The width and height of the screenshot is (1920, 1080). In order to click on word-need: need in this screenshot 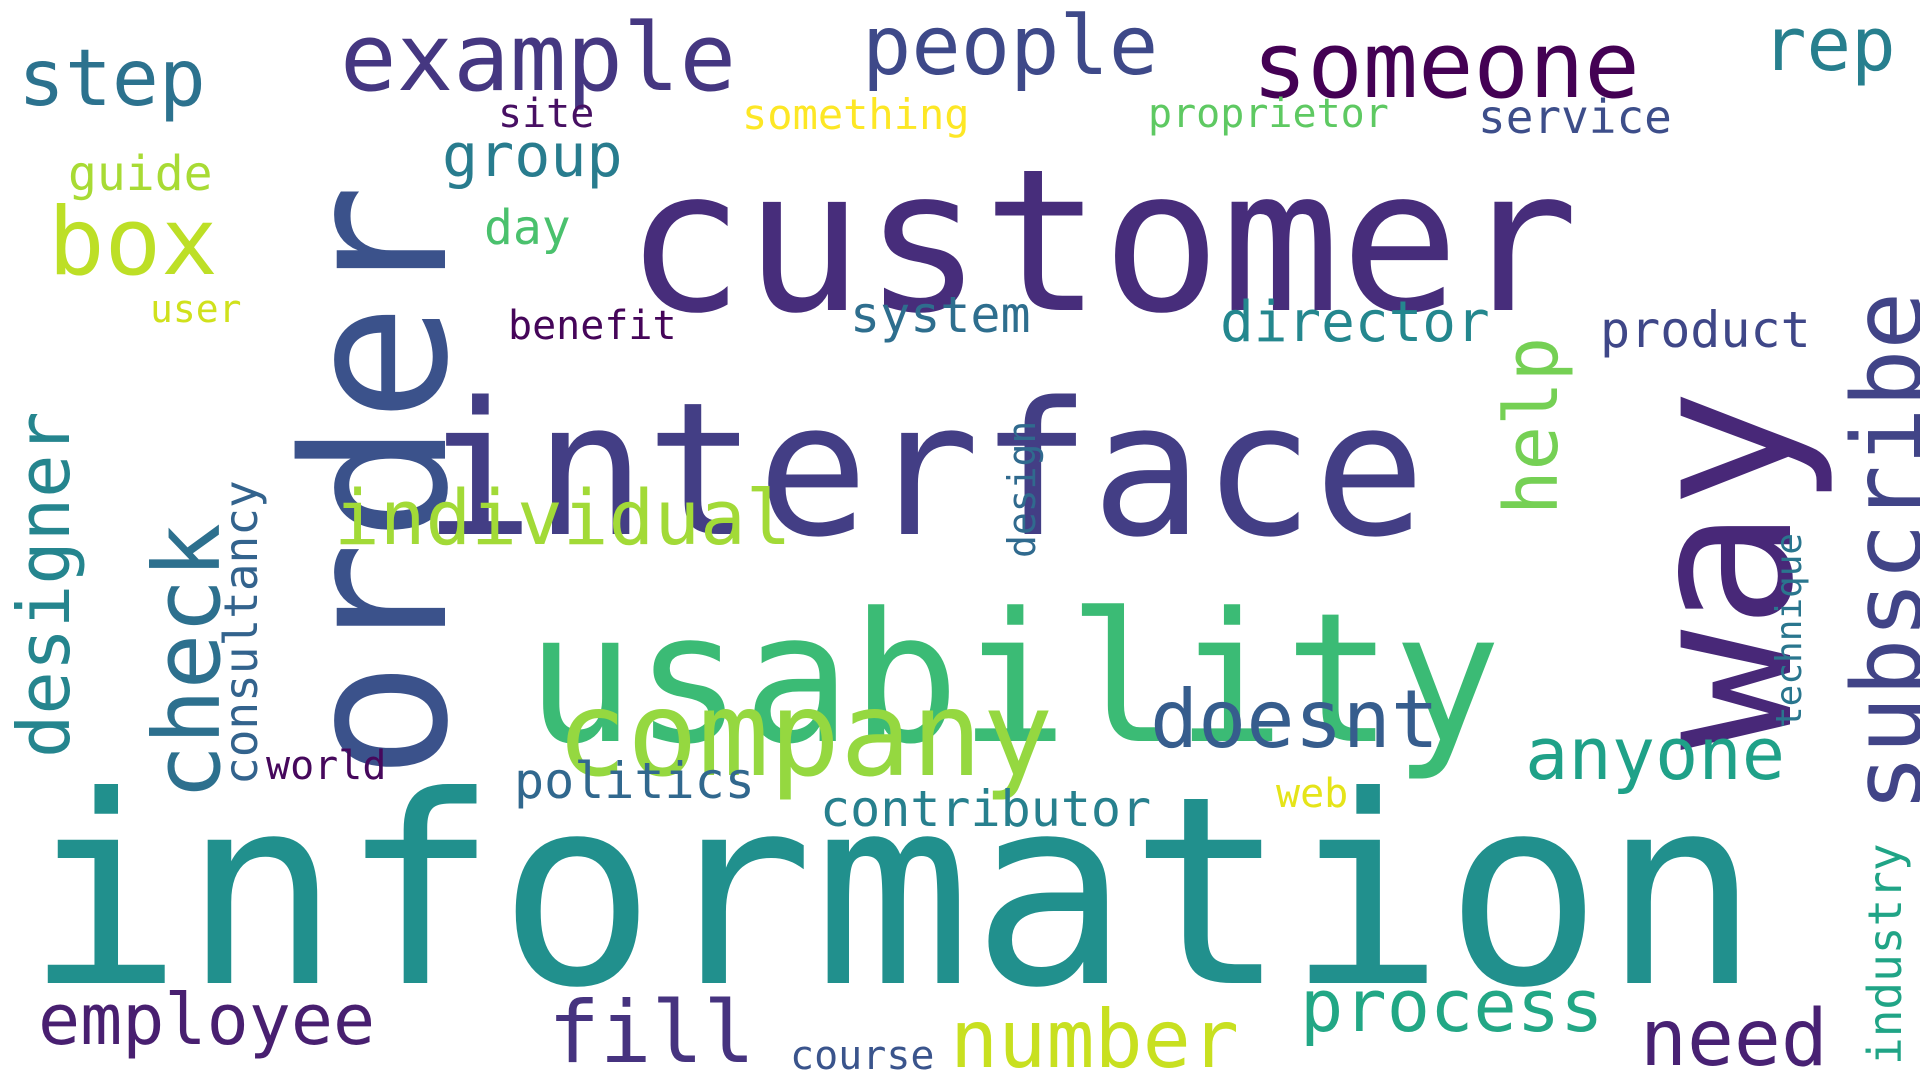, I will do `click(1734, 1037)`.